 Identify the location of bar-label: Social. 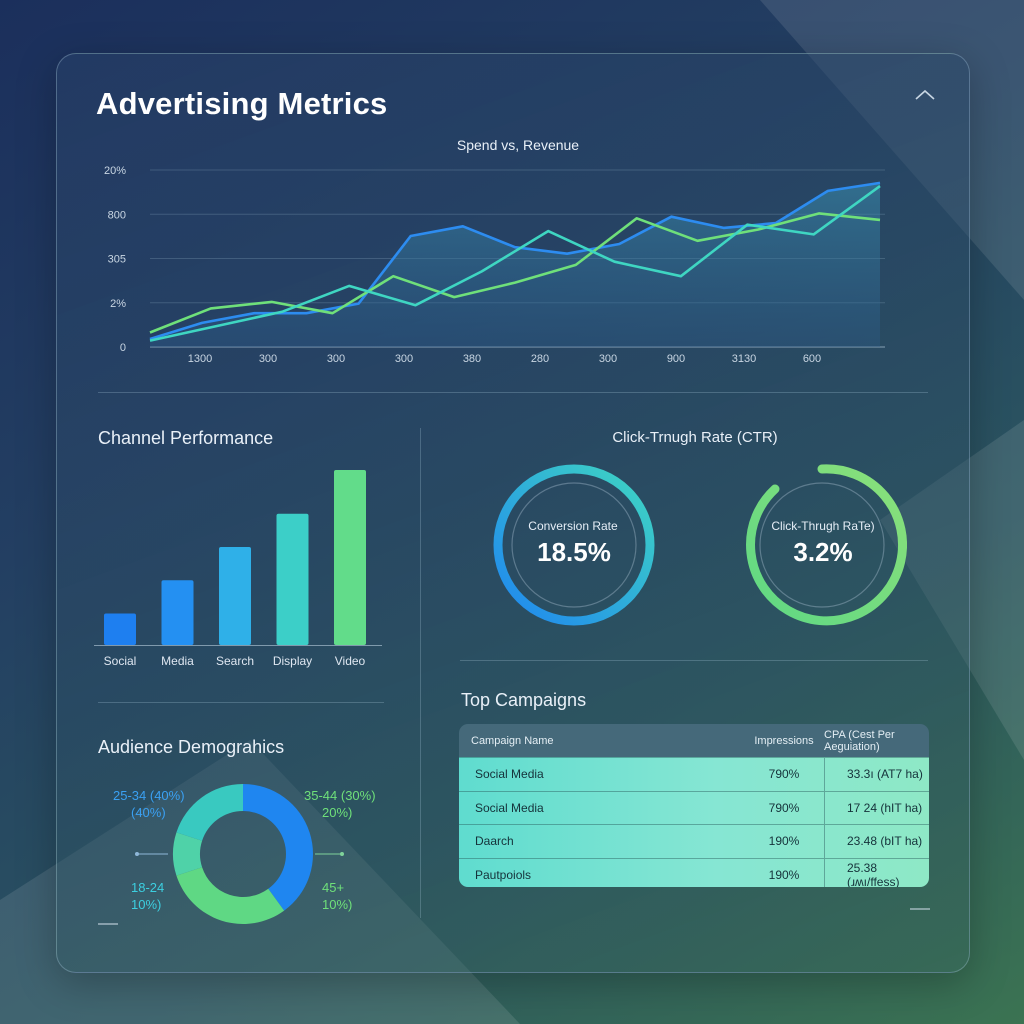
(120, 661).